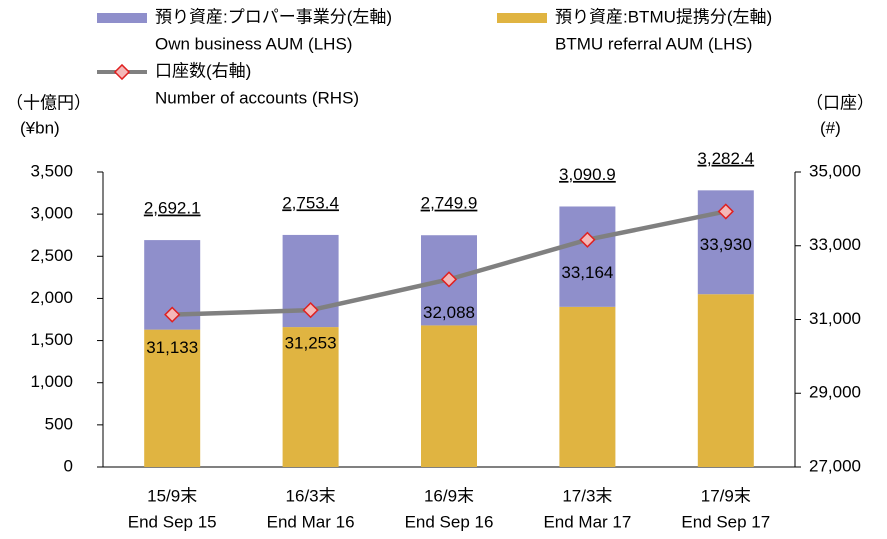 Image resolution: width=887 pixels, height=539 pixels. I want to click on y2-tick-label: 27,000, so click(835, 465).